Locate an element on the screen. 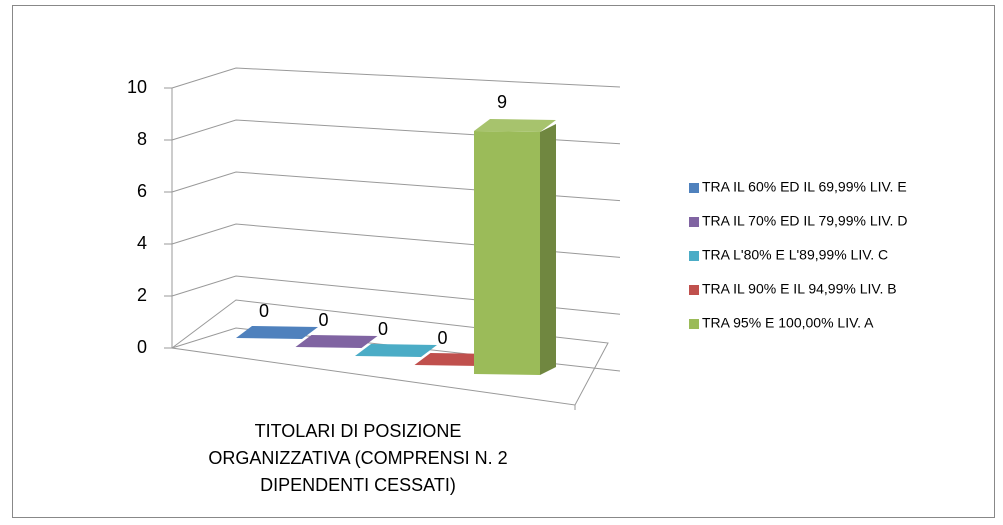  data-label: 9 is located at coordinates (502, 102).